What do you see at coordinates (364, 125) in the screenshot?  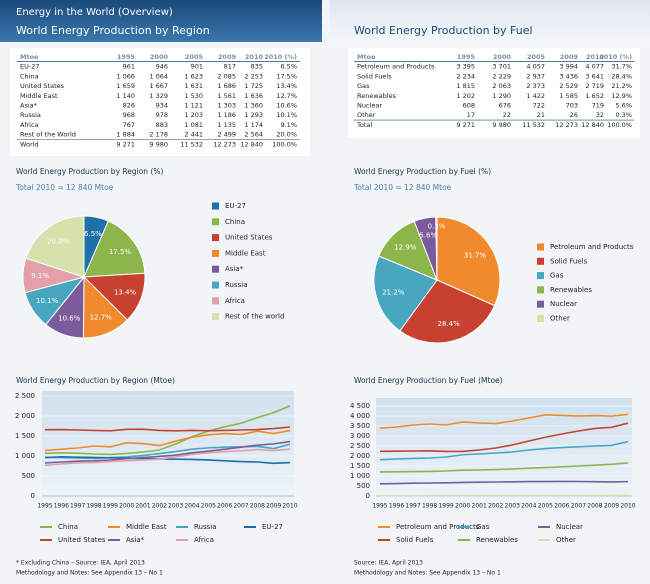 I see `table-cell: Total` at bounding box center [364, 125].